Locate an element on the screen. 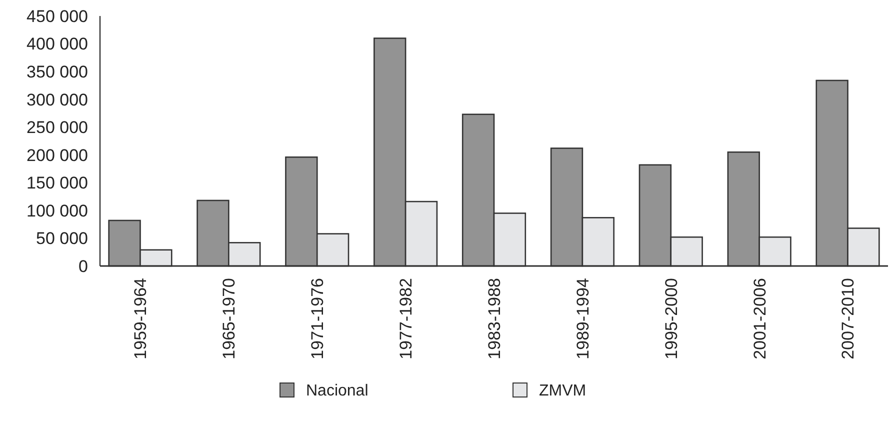 This screenshot has width=890, height=425. y-tick-label: 200 000 is located at coordinates (57, 155).